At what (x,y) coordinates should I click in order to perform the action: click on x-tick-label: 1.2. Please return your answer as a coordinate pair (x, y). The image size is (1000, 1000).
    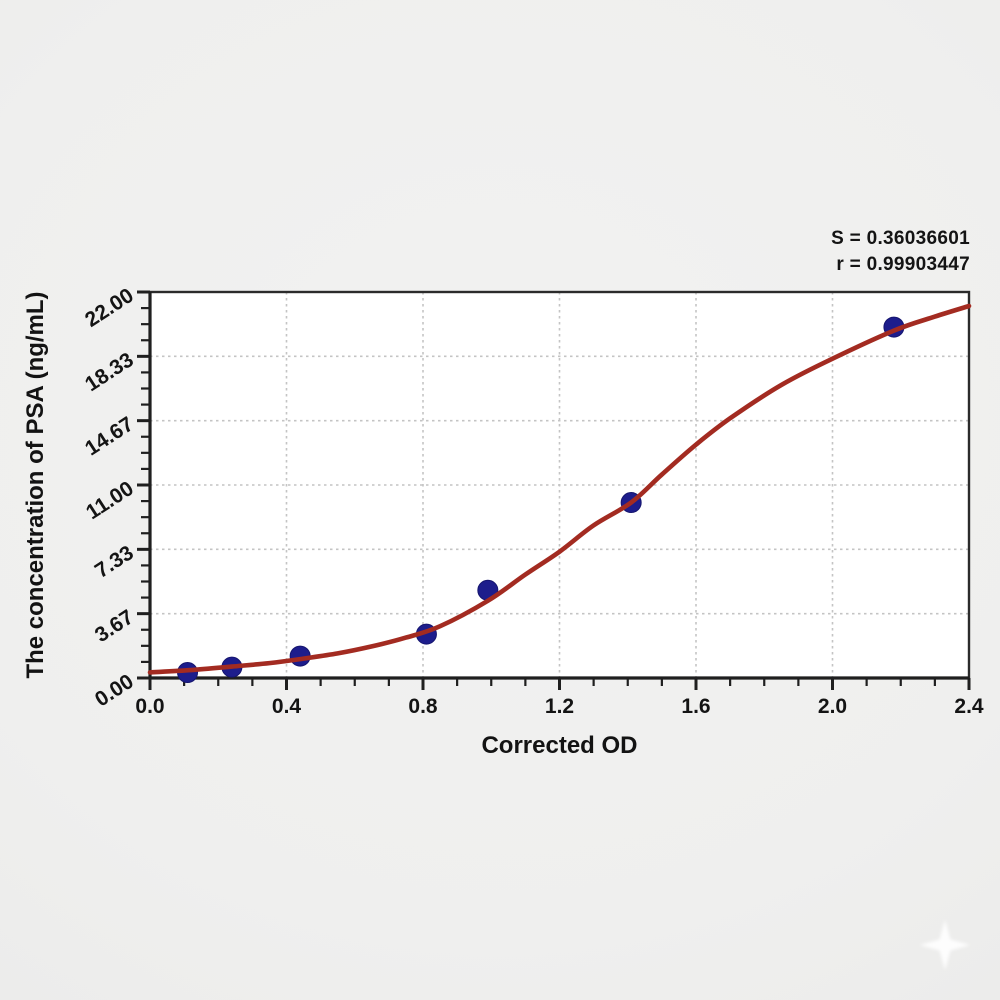
    Looking at the image, I should click on (559, 706).